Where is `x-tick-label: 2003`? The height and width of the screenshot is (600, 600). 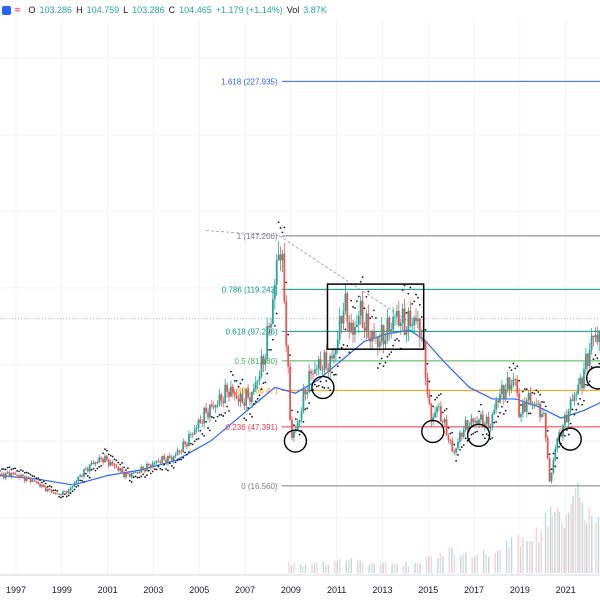
x-tick-label: 2003 is located at coordinates (153, 590).